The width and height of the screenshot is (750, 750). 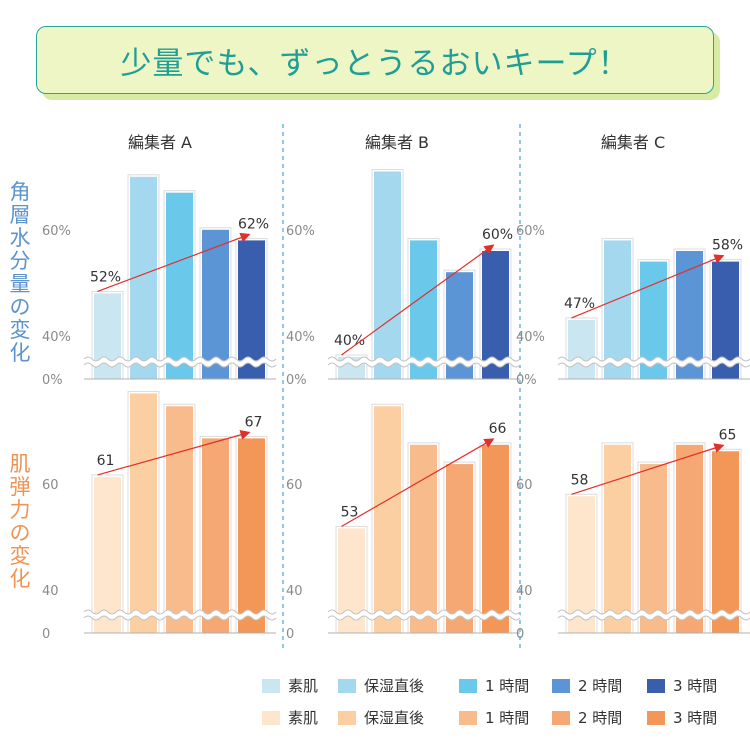 What do you see at coordinates (160, 142) in the screenshot?
I see `editor-heading: 編集者 A` at bounding box center [160, 142].